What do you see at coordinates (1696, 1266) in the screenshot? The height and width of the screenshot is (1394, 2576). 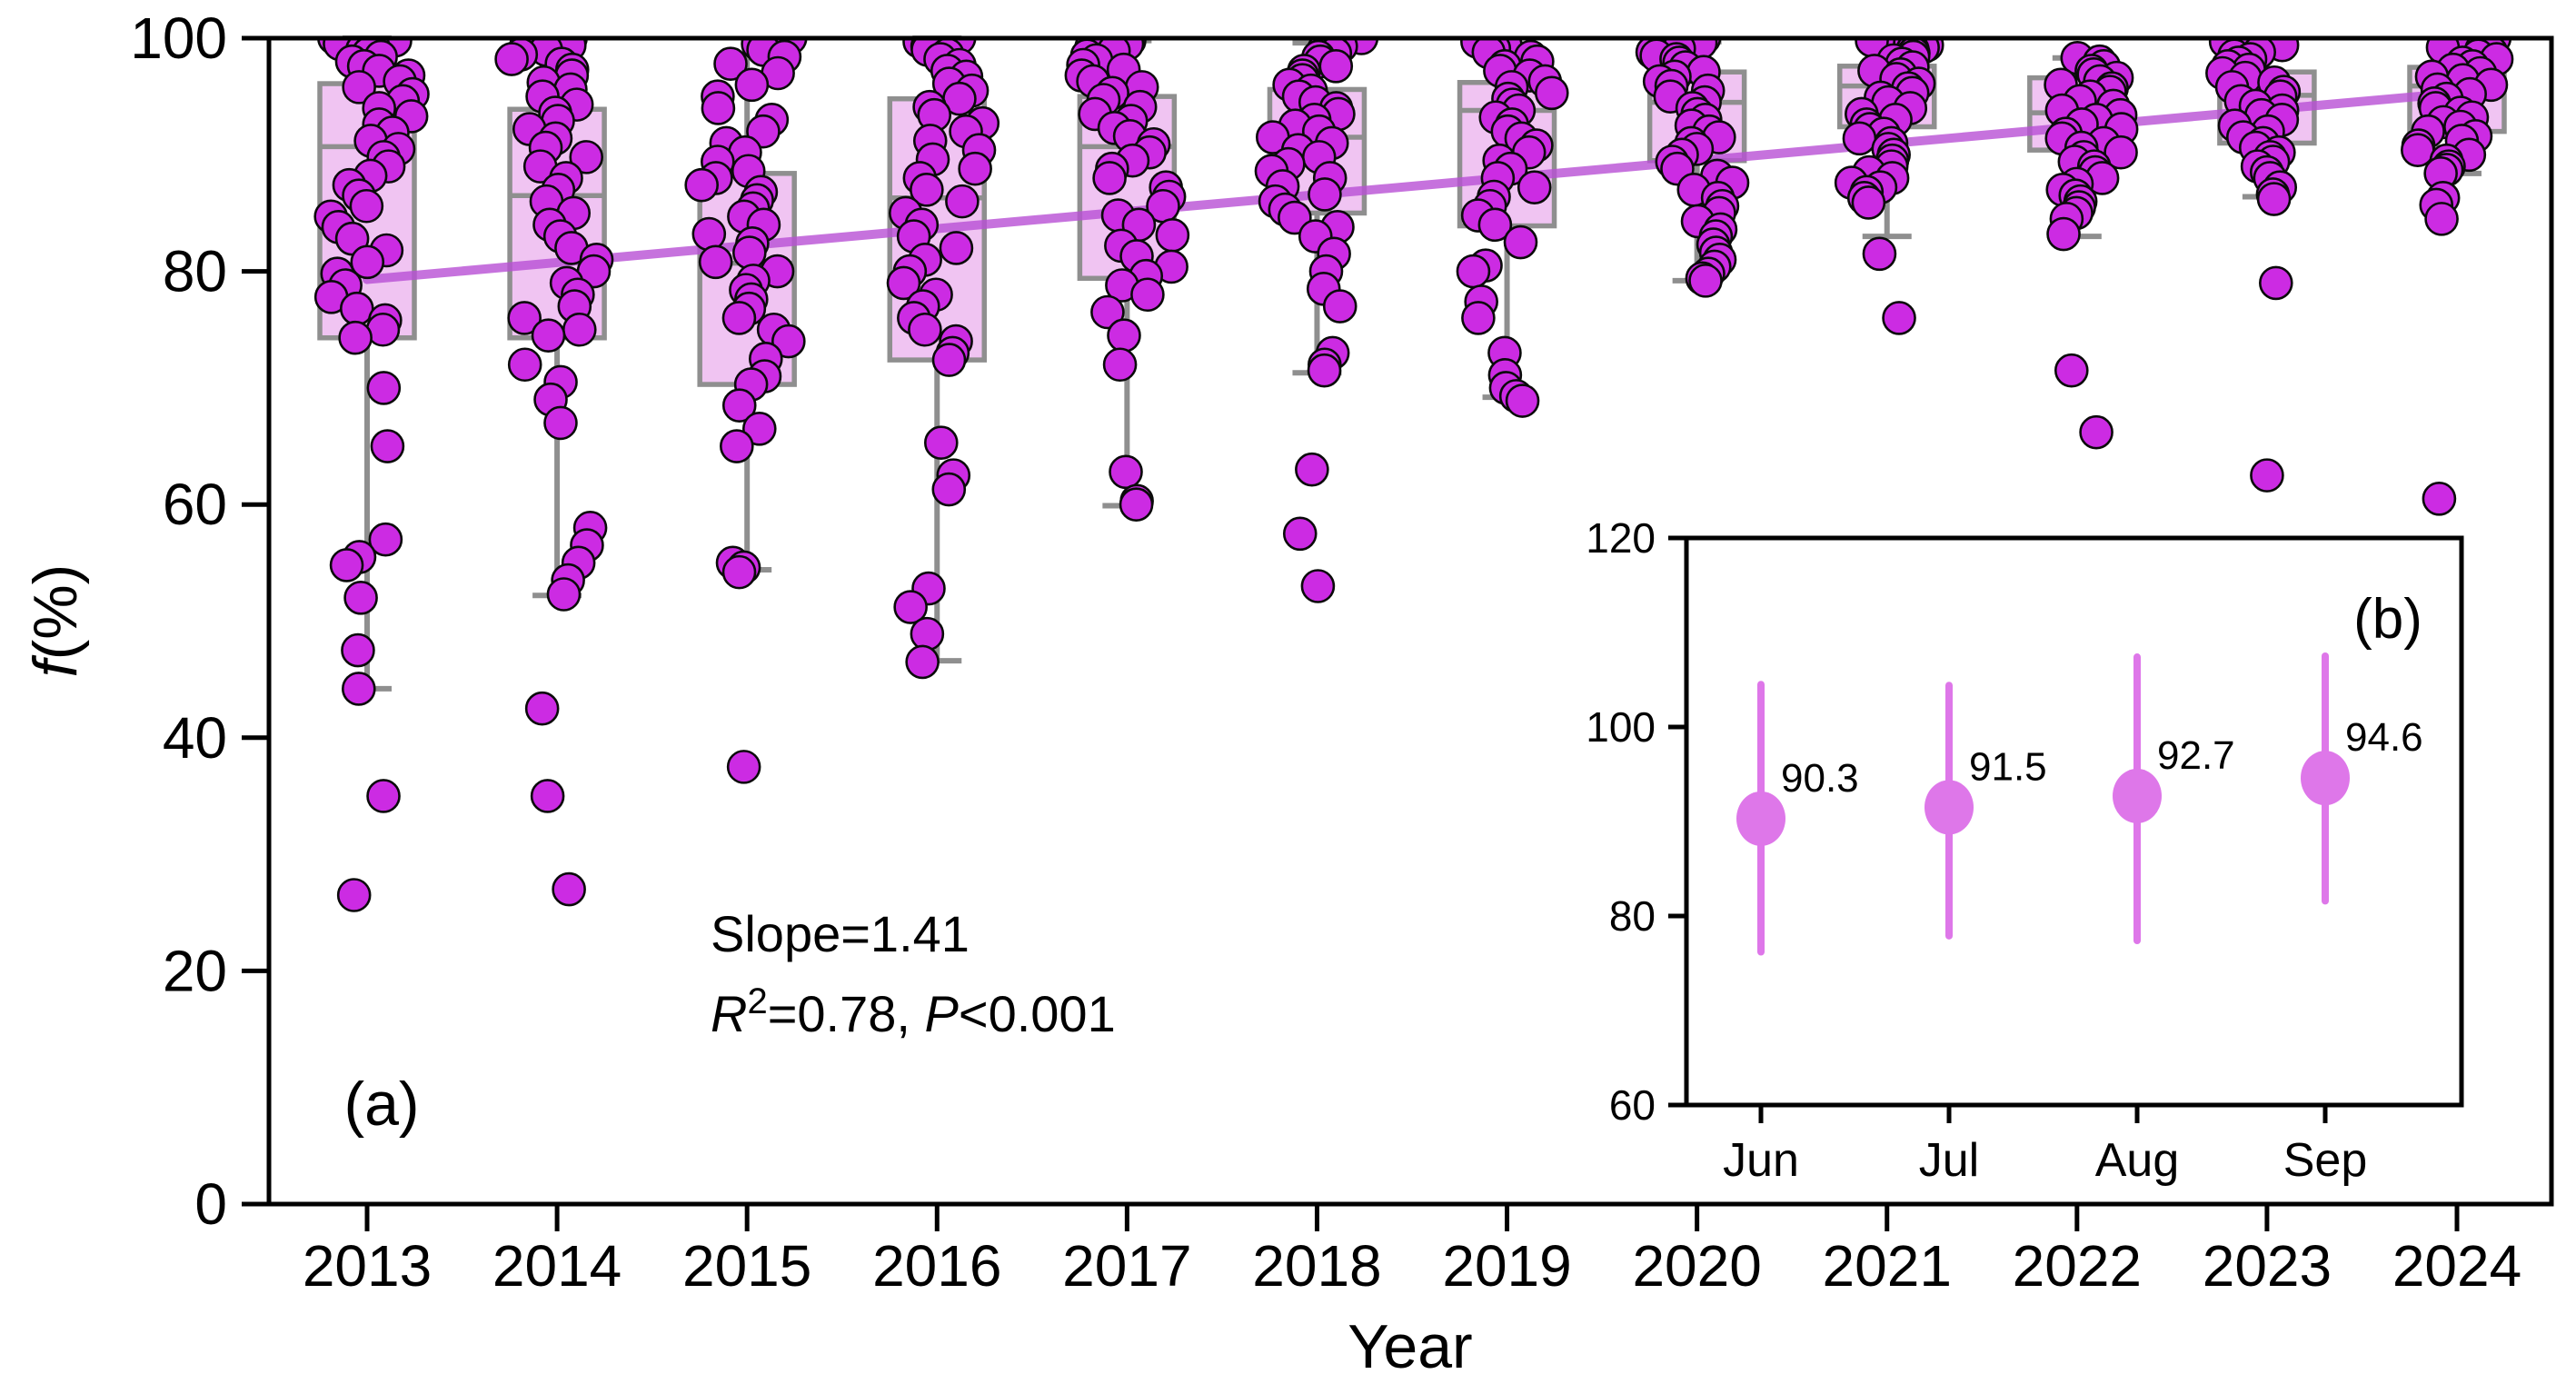 I see `x-tick-label: 2020` at bounding box center [1696, 1266].